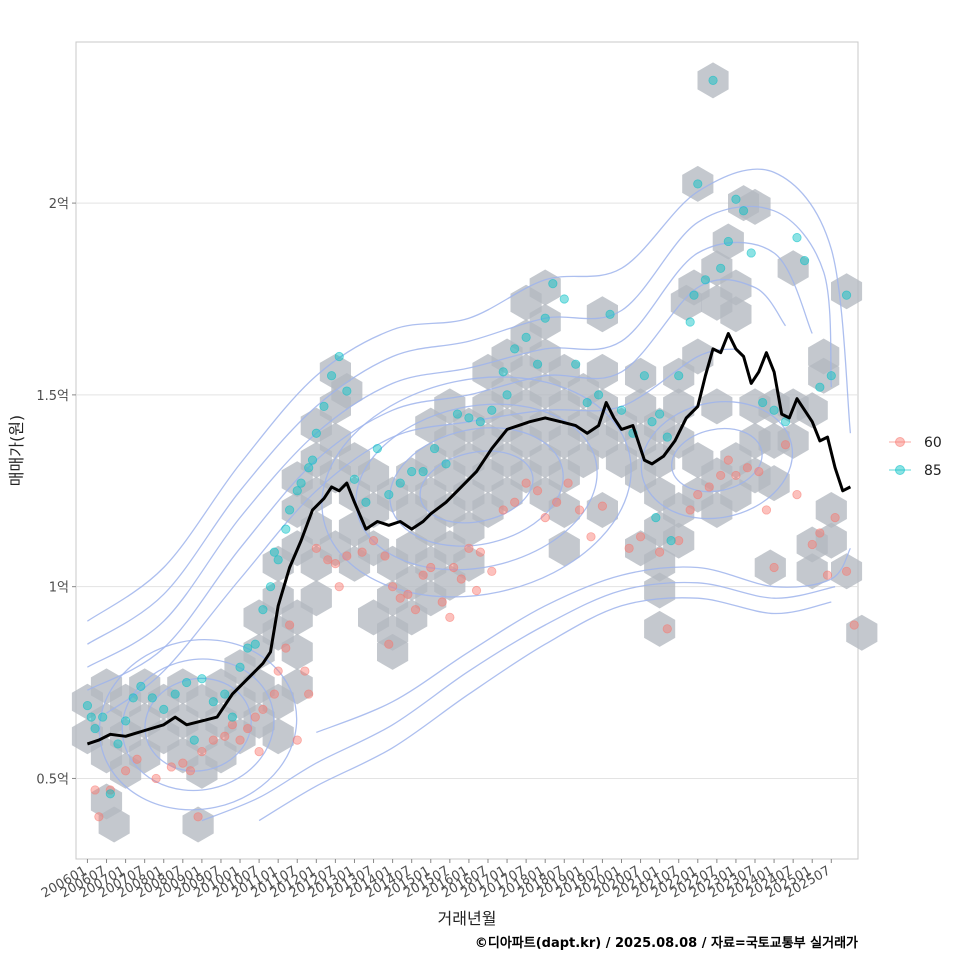  What do you see at coordinates (467, 918) in the screenshot?
I see `x-axis-title: 거래년월` at bounding box center [467, 918].